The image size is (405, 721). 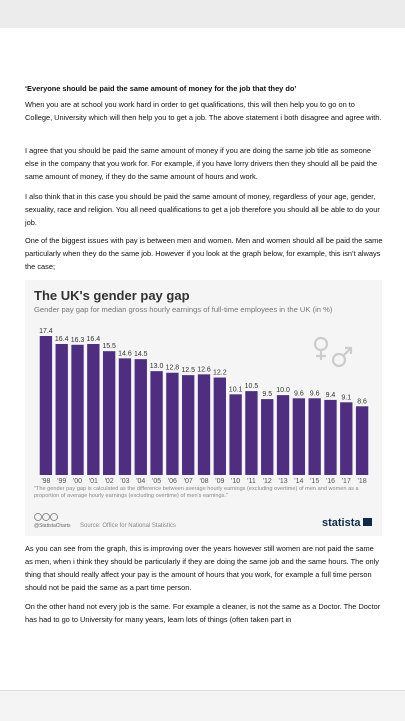 I want to click on value-label: 9.1, so click(x=346, y=397).